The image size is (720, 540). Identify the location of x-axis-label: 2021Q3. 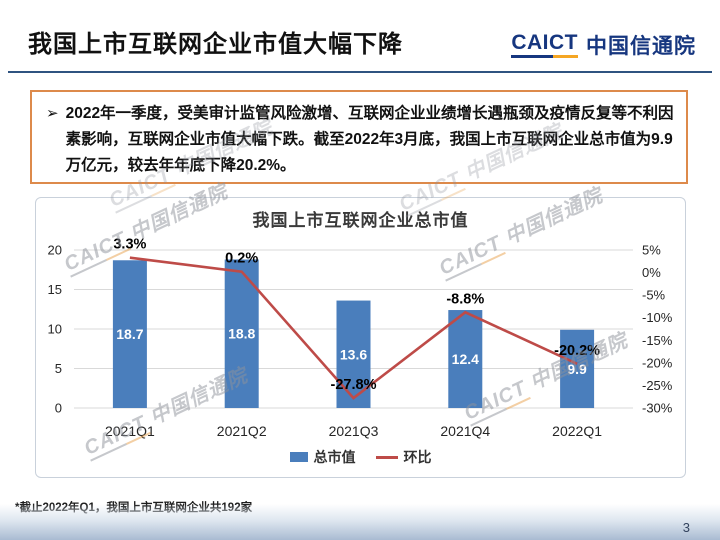
(354, 431).